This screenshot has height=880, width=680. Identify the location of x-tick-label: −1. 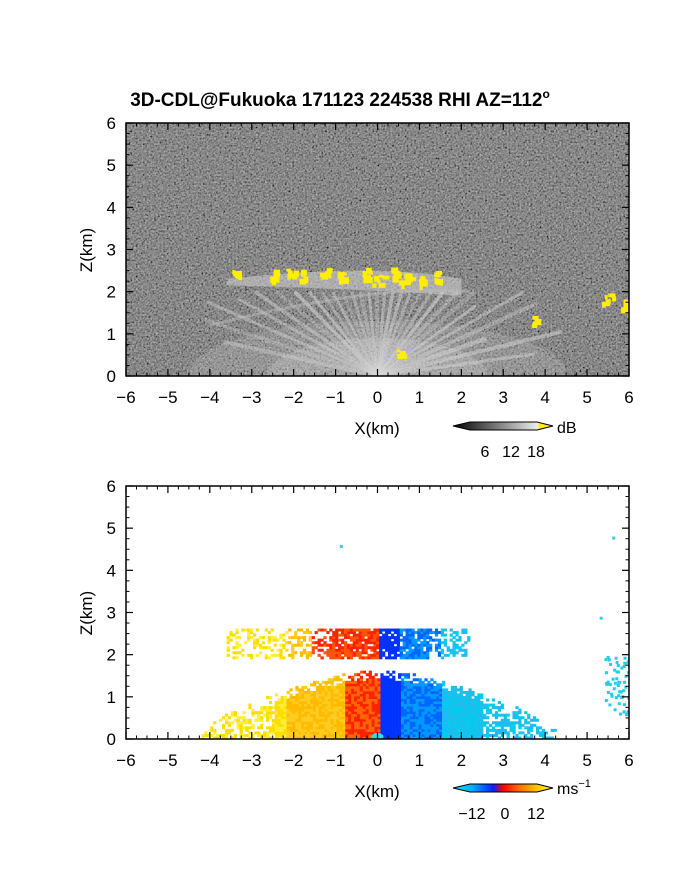
(335, 397).